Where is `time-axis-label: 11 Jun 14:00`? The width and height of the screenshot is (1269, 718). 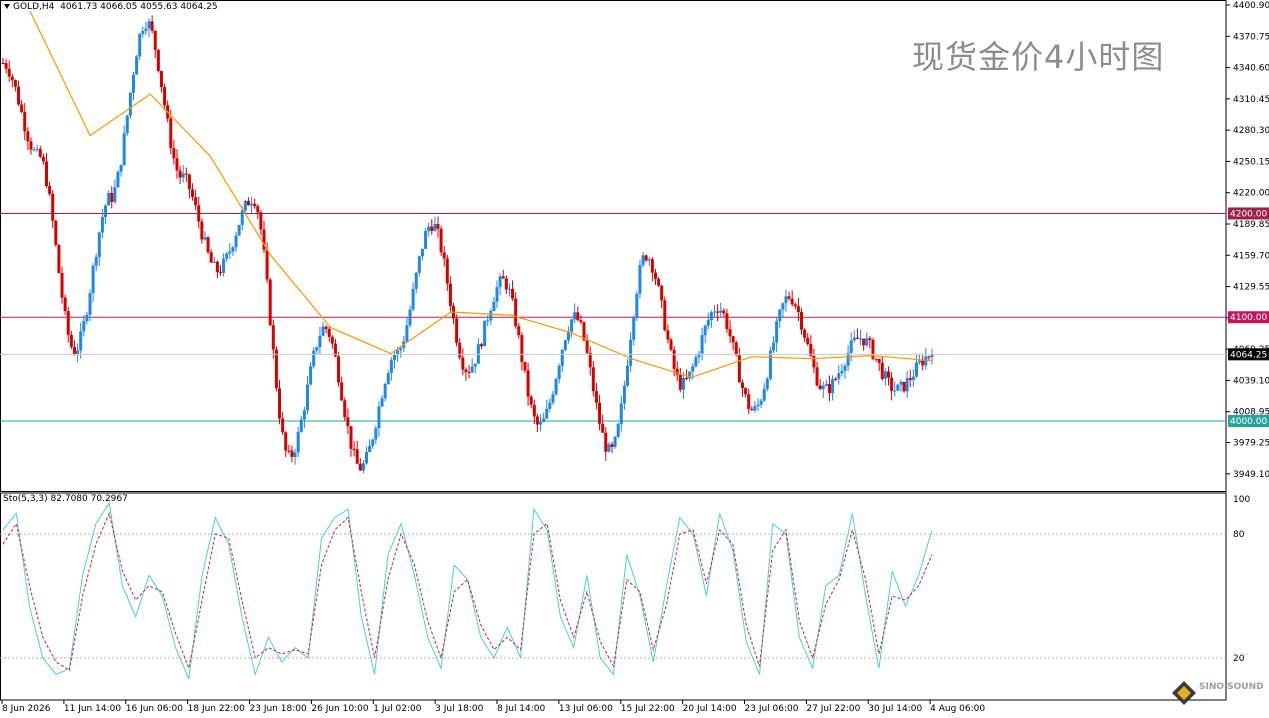
time-axis-label: 11 Jun 14:00 is located at coordinates (92, 709).